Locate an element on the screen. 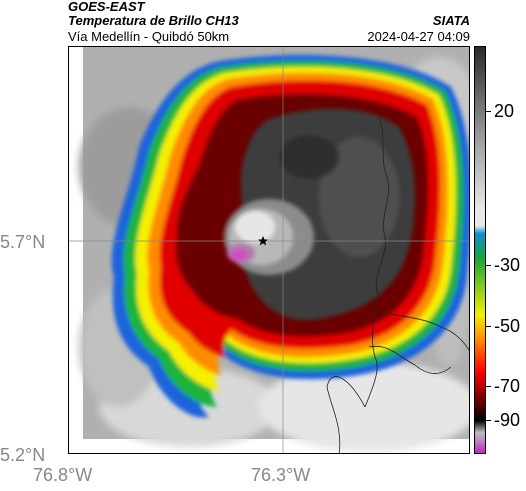 The width and height of the screenshot is (526, 491). source-label: SIATA is located at coordinates (451, 20).